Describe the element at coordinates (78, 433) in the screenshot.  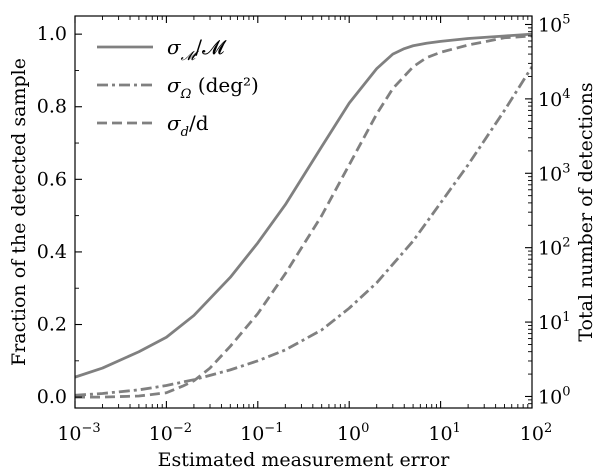
I see `x-tick-label: 10⁻³` at that location.